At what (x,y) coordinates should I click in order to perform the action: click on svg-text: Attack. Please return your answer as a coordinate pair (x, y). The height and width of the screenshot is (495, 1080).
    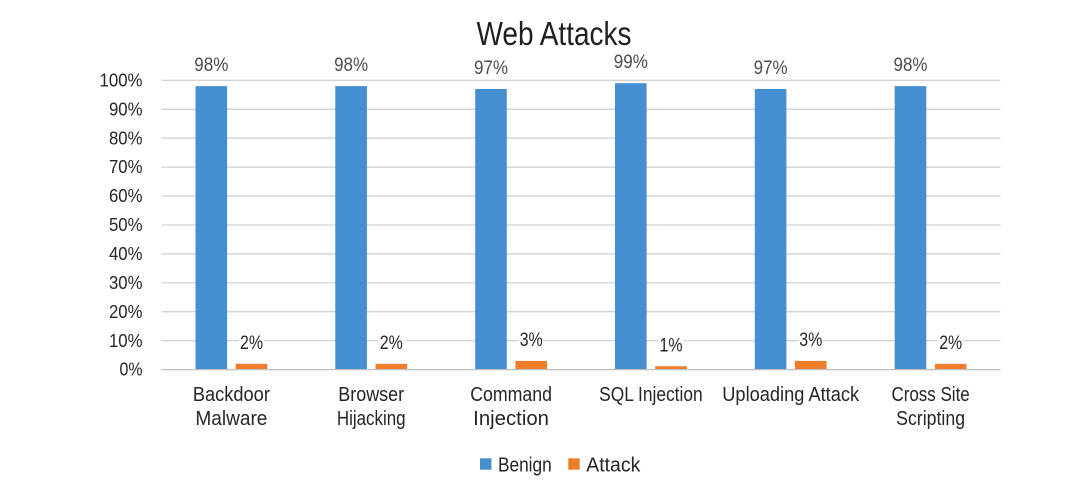
    Looking at the image, I should click on (613, 465).